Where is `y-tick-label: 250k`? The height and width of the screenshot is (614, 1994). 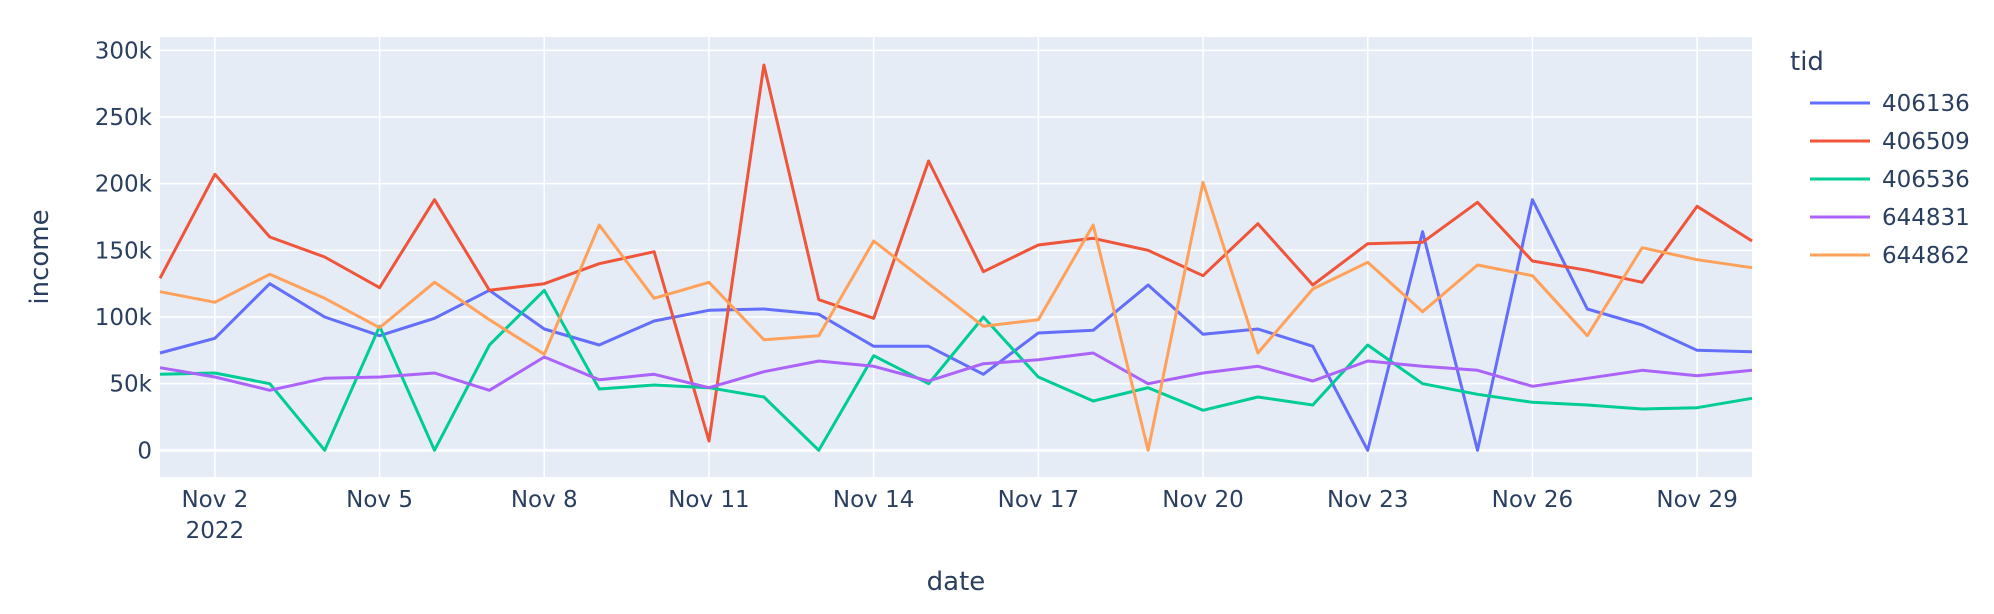 y-tick-label: 250k is located at coordinates (124, 118).